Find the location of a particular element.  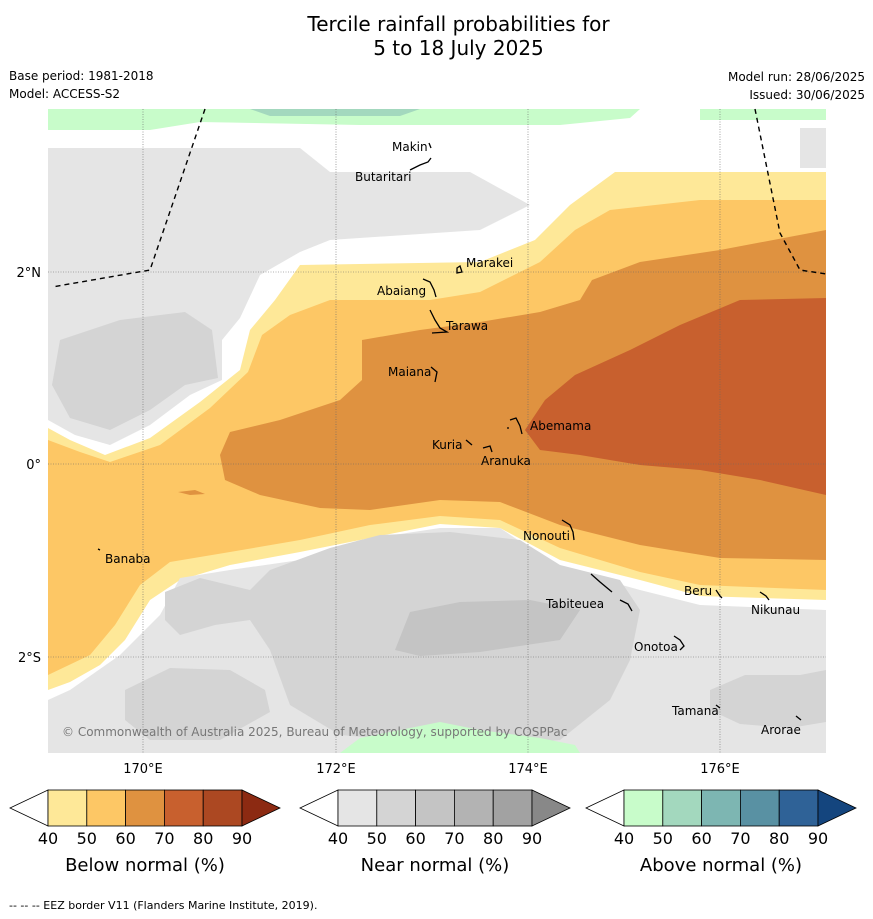

label-butaritari: Butaritari is located at coordinates (383, 177).